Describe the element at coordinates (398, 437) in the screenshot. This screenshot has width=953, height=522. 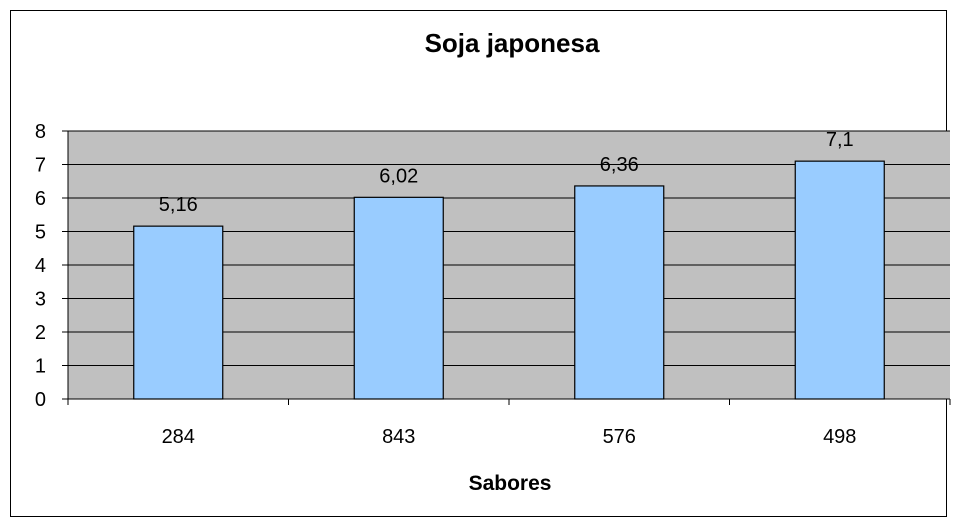
I see `x-tick-label: 843` at that location.